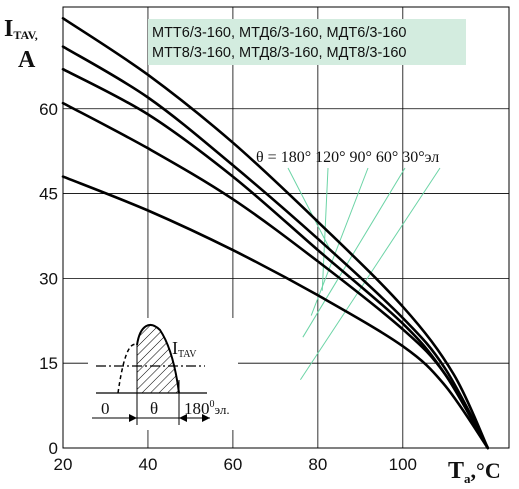  Describe the element at coordinates (279, 53) in the screenshot. I see `legend-line-2: МТТ8/3-160, МТД8/3-160, МДТ8/3-160` at that location.